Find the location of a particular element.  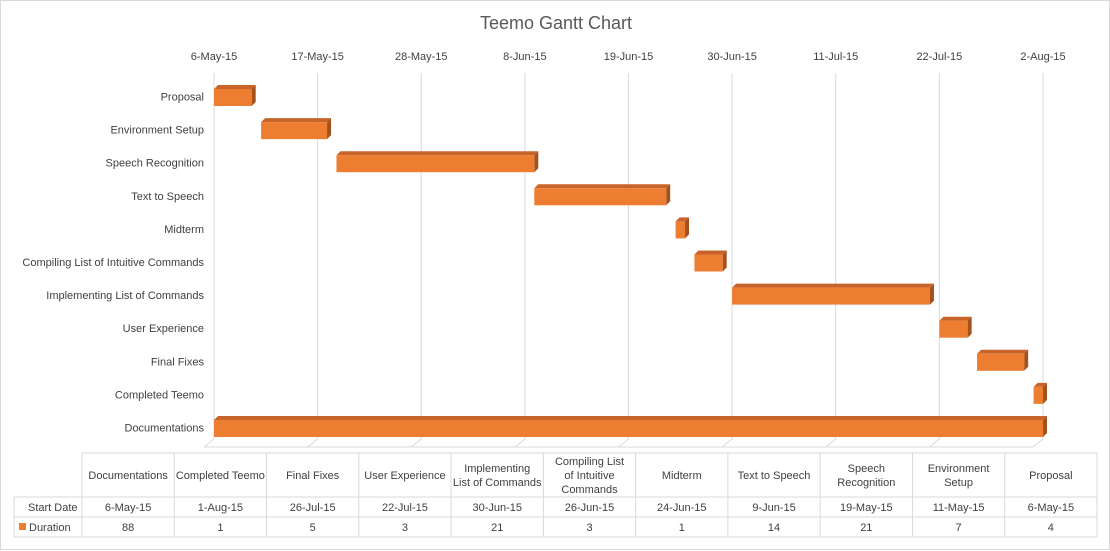

x-tick-label: 19-Jun-15 is located at coordinates (629, 57).